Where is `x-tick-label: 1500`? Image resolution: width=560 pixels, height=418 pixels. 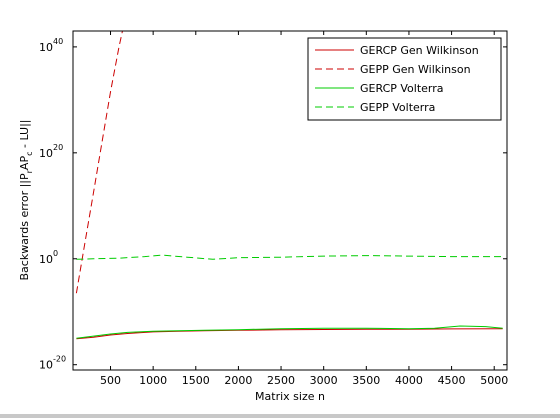
x-tick-label: 1500 is located at coordinates (196, 380).